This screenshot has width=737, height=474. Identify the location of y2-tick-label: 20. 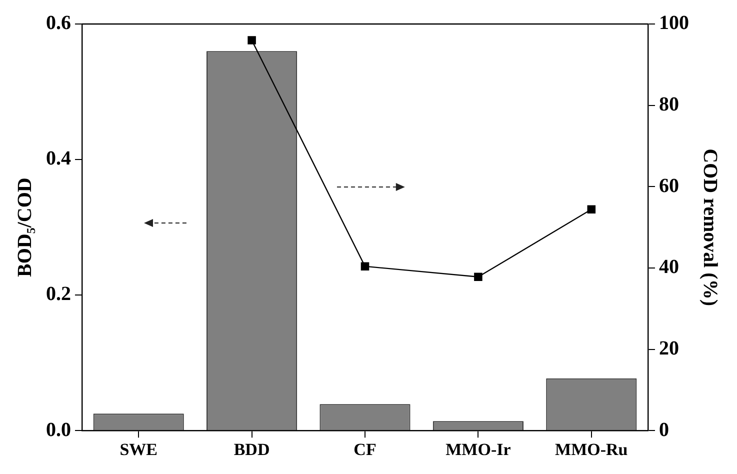
(669, 348).